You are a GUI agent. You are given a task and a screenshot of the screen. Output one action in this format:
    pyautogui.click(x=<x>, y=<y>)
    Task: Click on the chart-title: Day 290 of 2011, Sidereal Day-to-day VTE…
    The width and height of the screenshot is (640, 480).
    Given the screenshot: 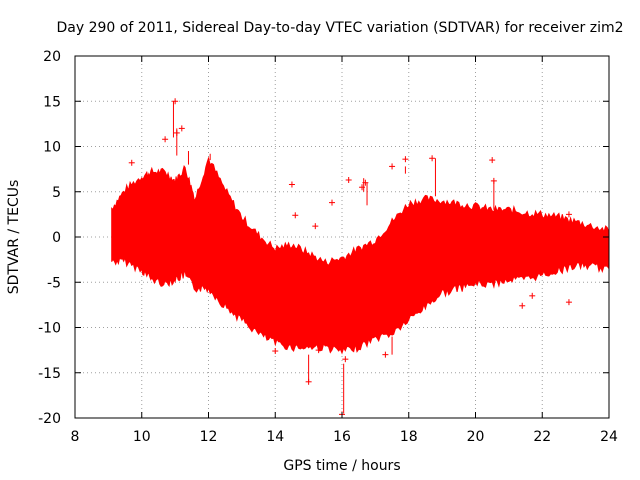 What is the action you would take?
    pyautogui.click(x=340, y=28)
    